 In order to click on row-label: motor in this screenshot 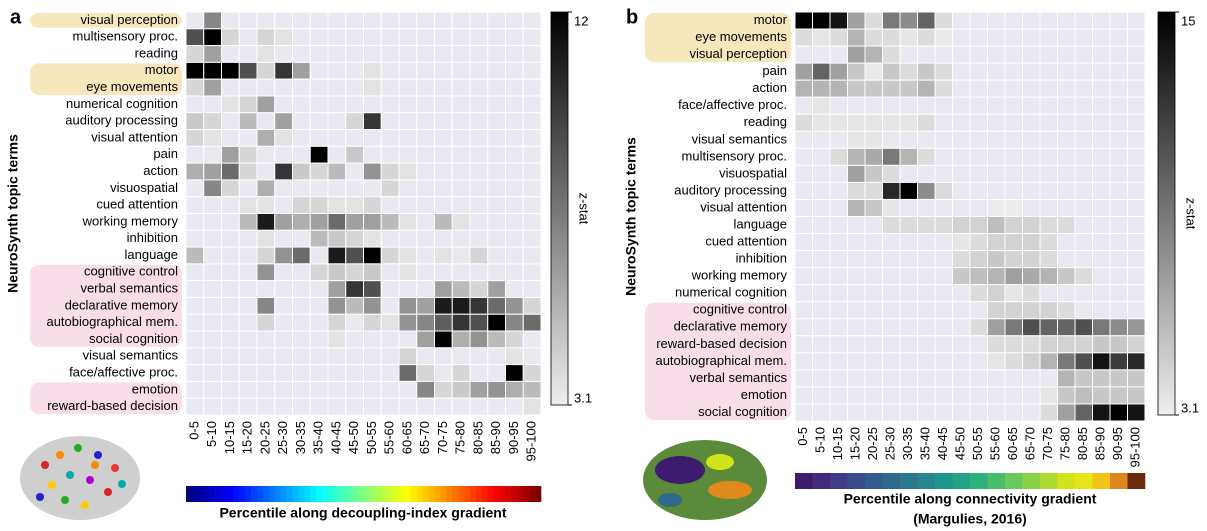, I will do `click(162, 69)`.